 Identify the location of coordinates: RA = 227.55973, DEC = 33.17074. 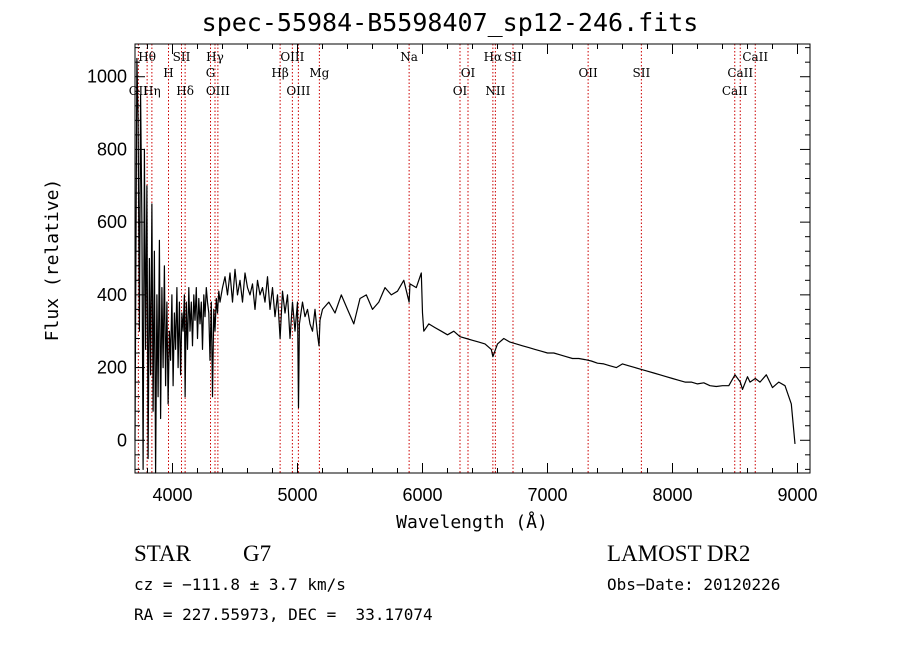
(283, 614).